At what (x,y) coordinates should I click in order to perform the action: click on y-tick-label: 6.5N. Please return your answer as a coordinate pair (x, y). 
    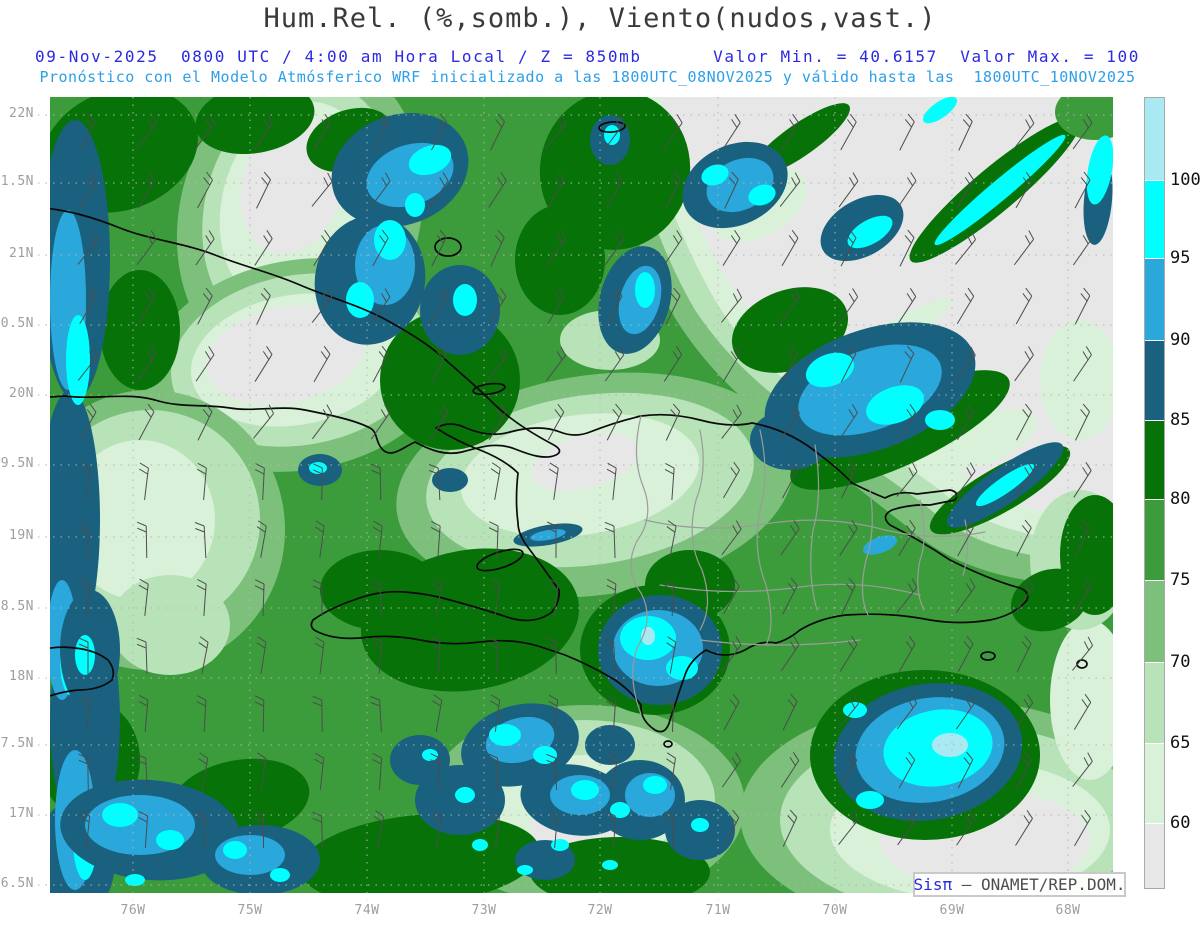
    Looking at the image, I should click on (17, 883).